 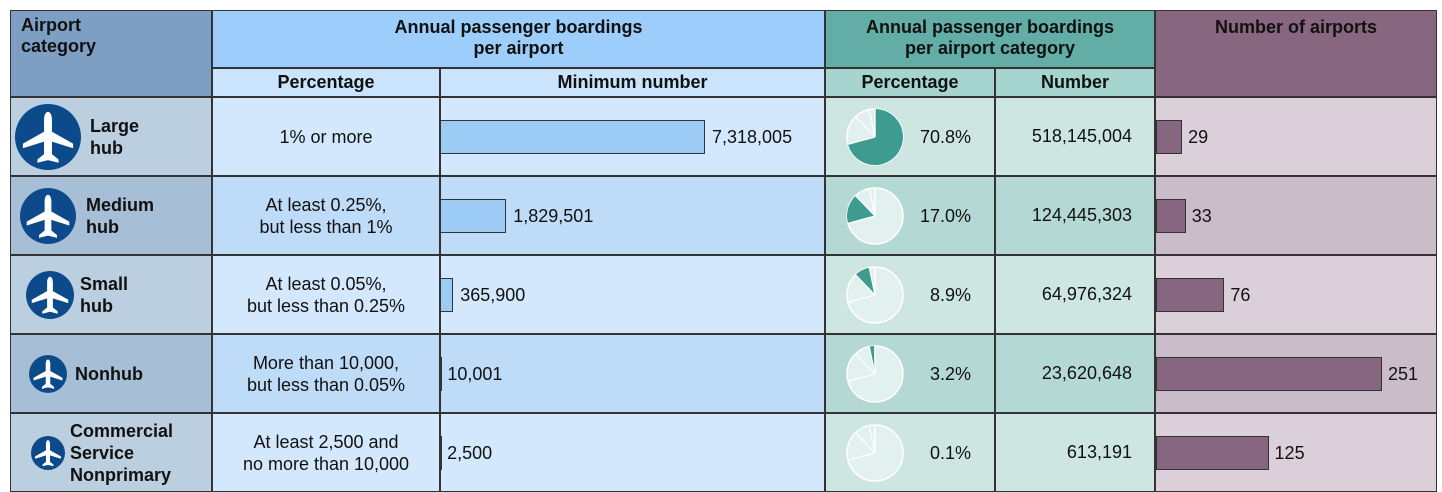 What do you see at coordinates (326, 136) in the screenshot?
I see `criteria-cell: 1% or more` at bounding box center [326, 136].